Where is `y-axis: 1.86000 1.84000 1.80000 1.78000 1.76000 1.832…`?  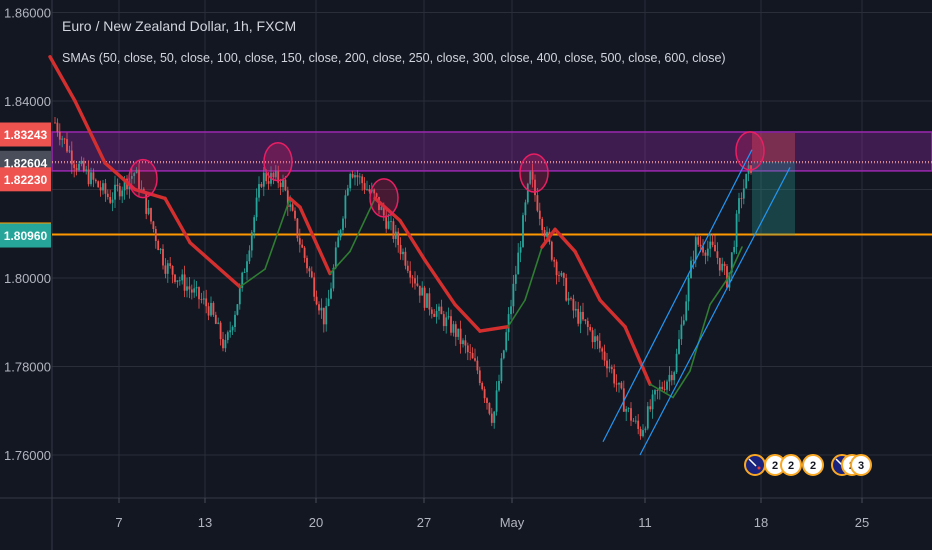
y-axis: 1.86000 1.84000 1.80000 1.78000 1.76000 1.832… is located at coordinates (25, 235).